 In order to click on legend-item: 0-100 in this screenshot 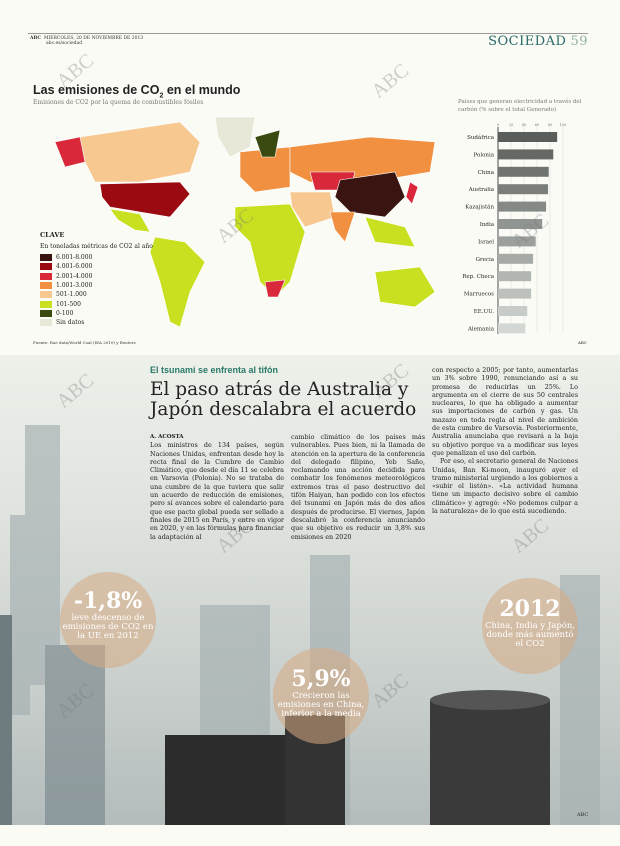, I will do `click(96, 313)`.